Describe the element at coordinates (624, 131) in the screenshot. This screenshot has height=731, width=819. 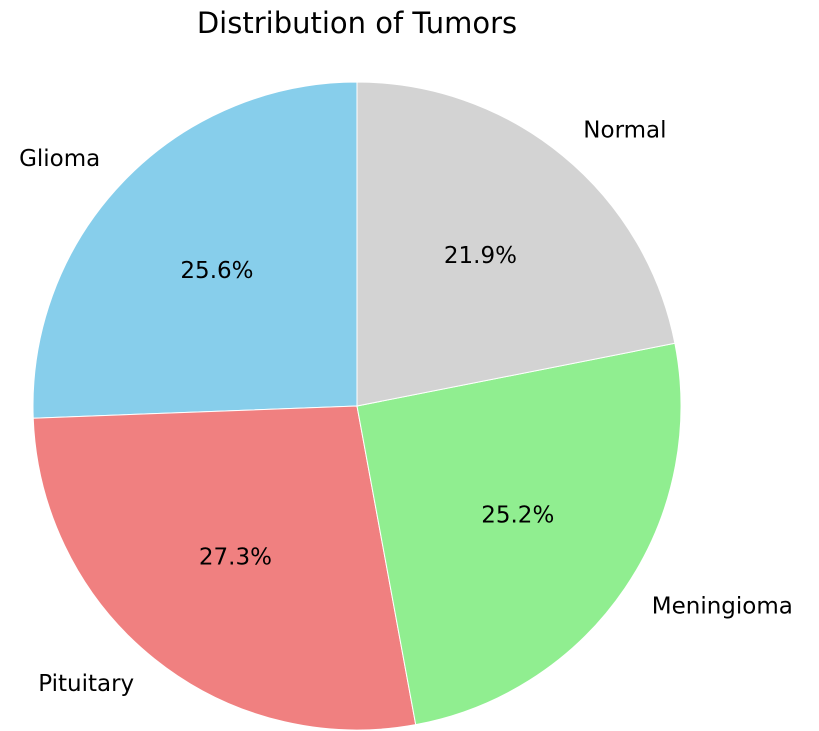
I see `slice-label-normal: Normal` at that location.